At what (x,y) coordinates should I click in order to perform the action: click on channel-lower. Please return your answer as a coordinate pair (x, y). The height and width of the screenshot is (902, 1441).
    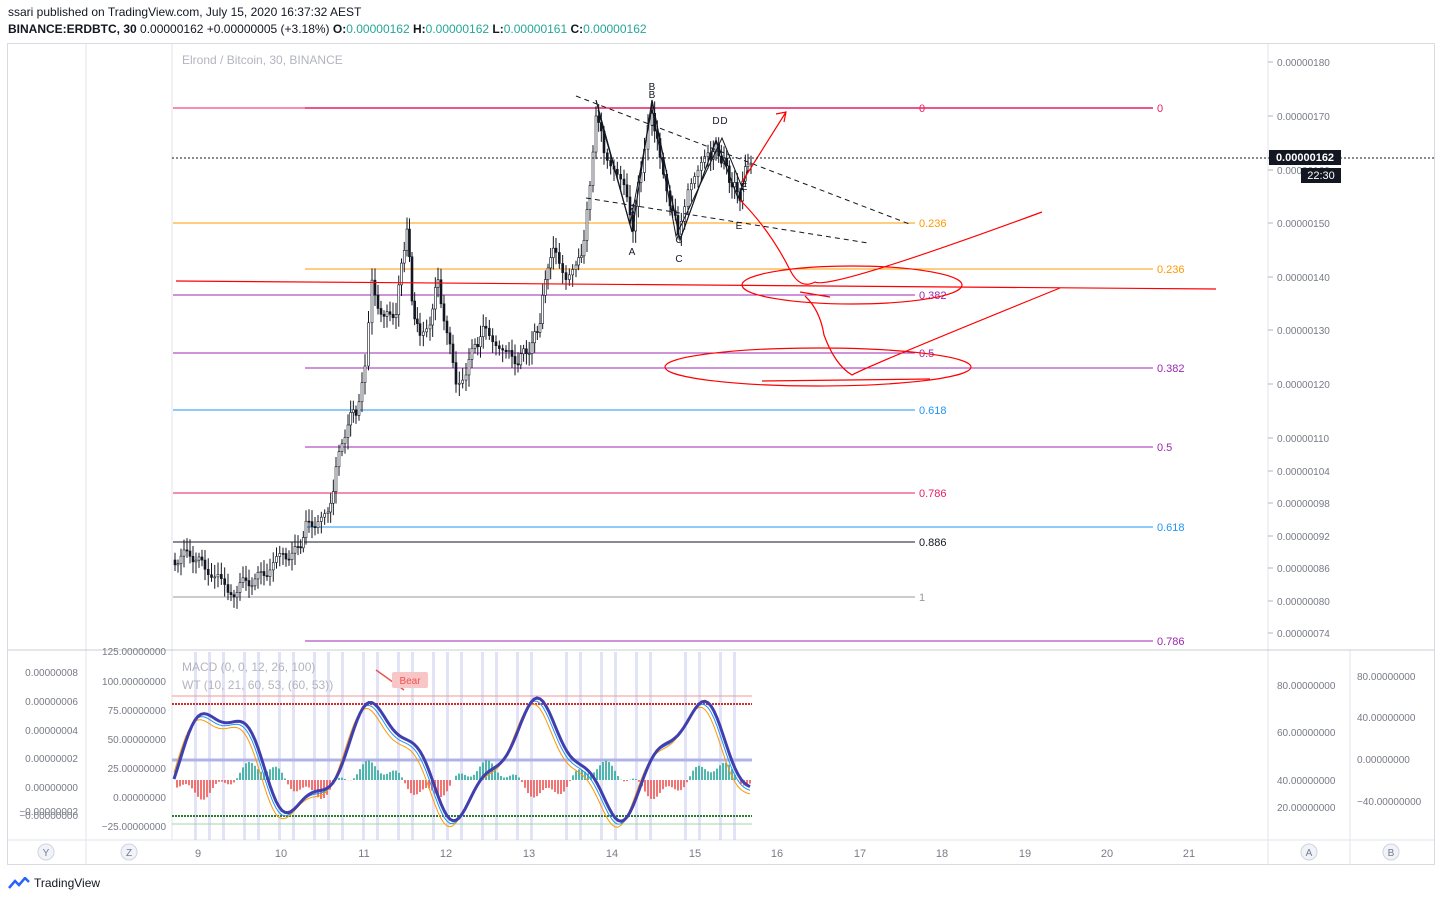
    Looking at the image, I should click on (727, 220).